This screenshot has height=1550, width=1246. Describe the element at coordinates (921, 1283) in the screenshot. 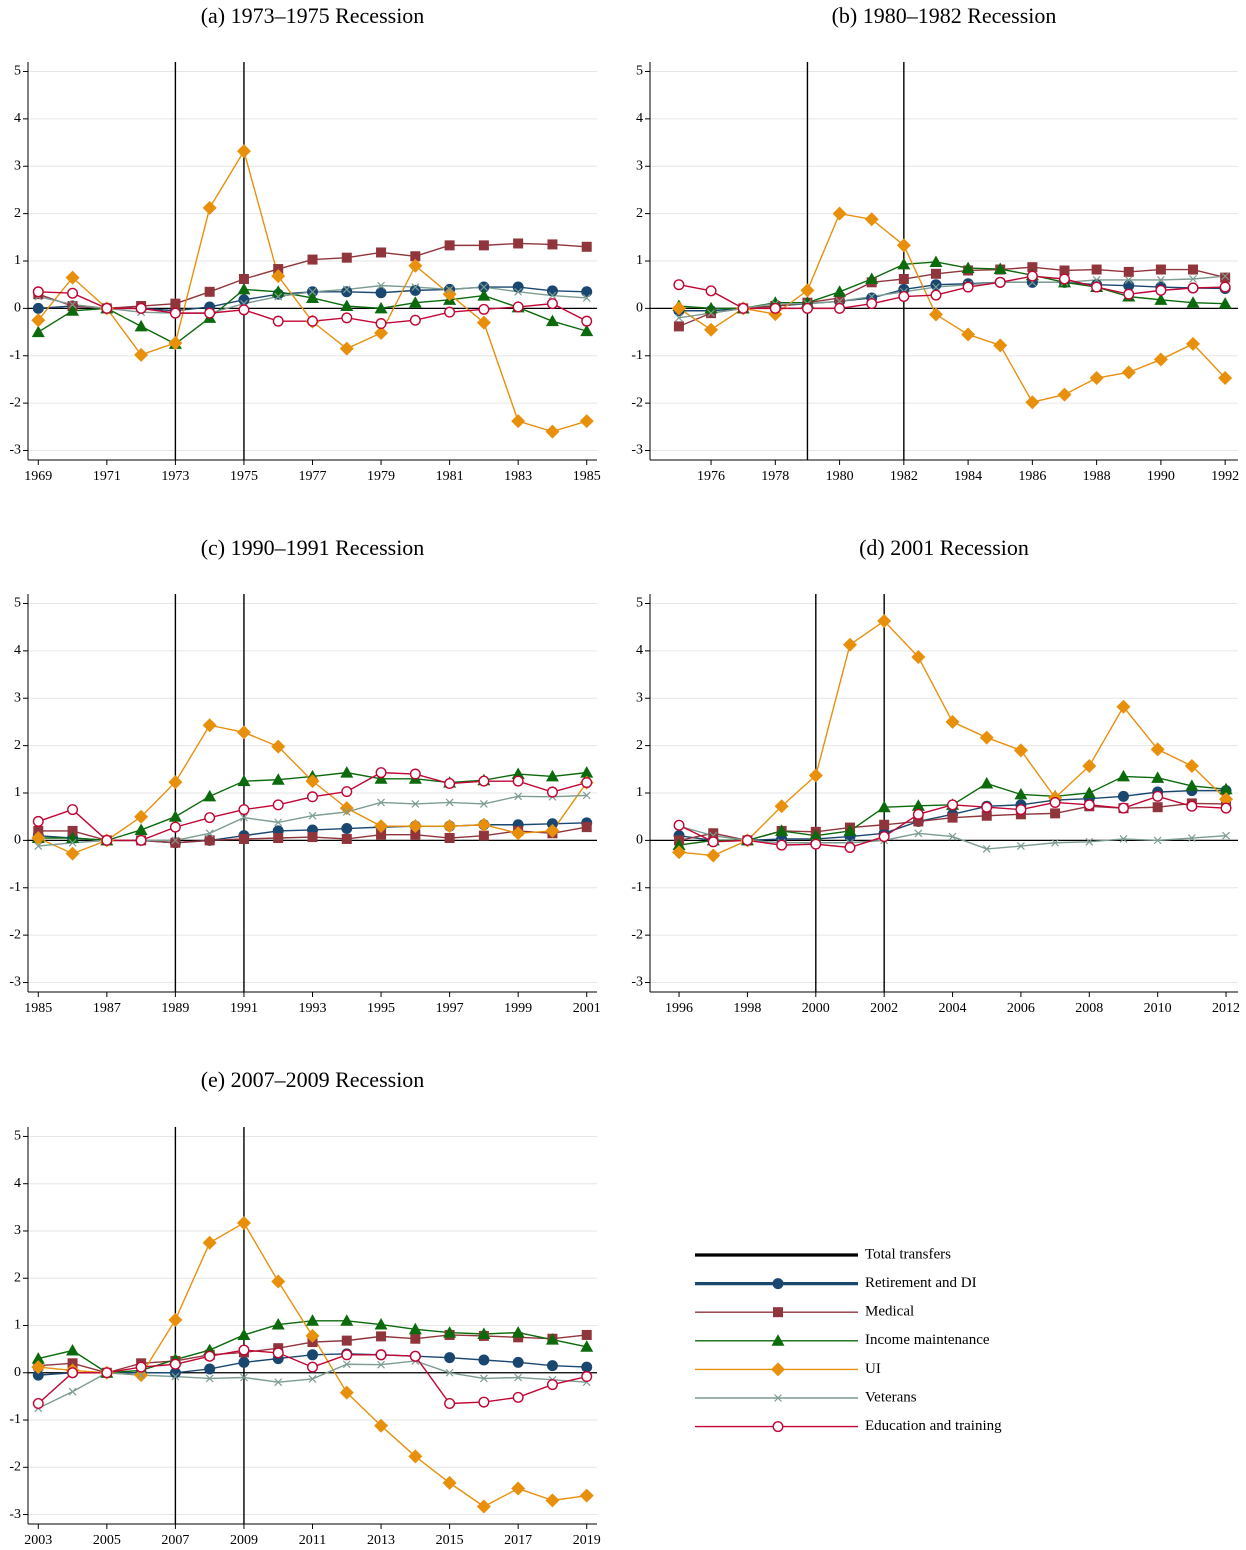

I see `legend-label: Retirement and DI` at that location.